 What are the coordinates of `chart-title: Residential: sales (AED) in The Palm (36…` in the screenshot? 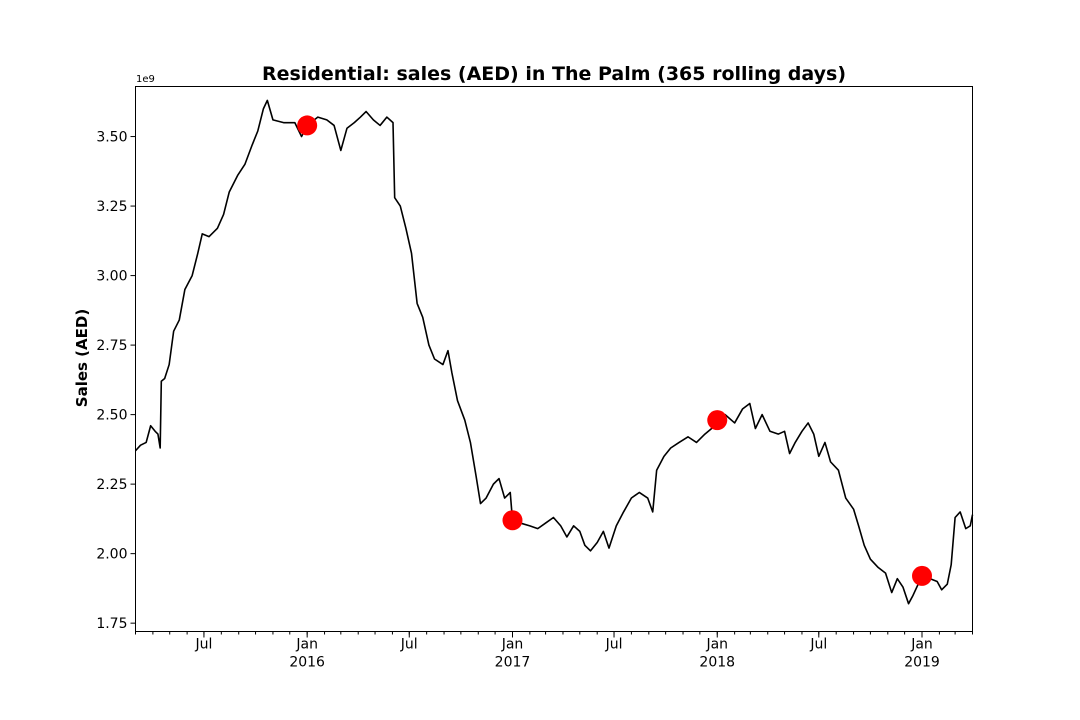 It's located at (554, 74).